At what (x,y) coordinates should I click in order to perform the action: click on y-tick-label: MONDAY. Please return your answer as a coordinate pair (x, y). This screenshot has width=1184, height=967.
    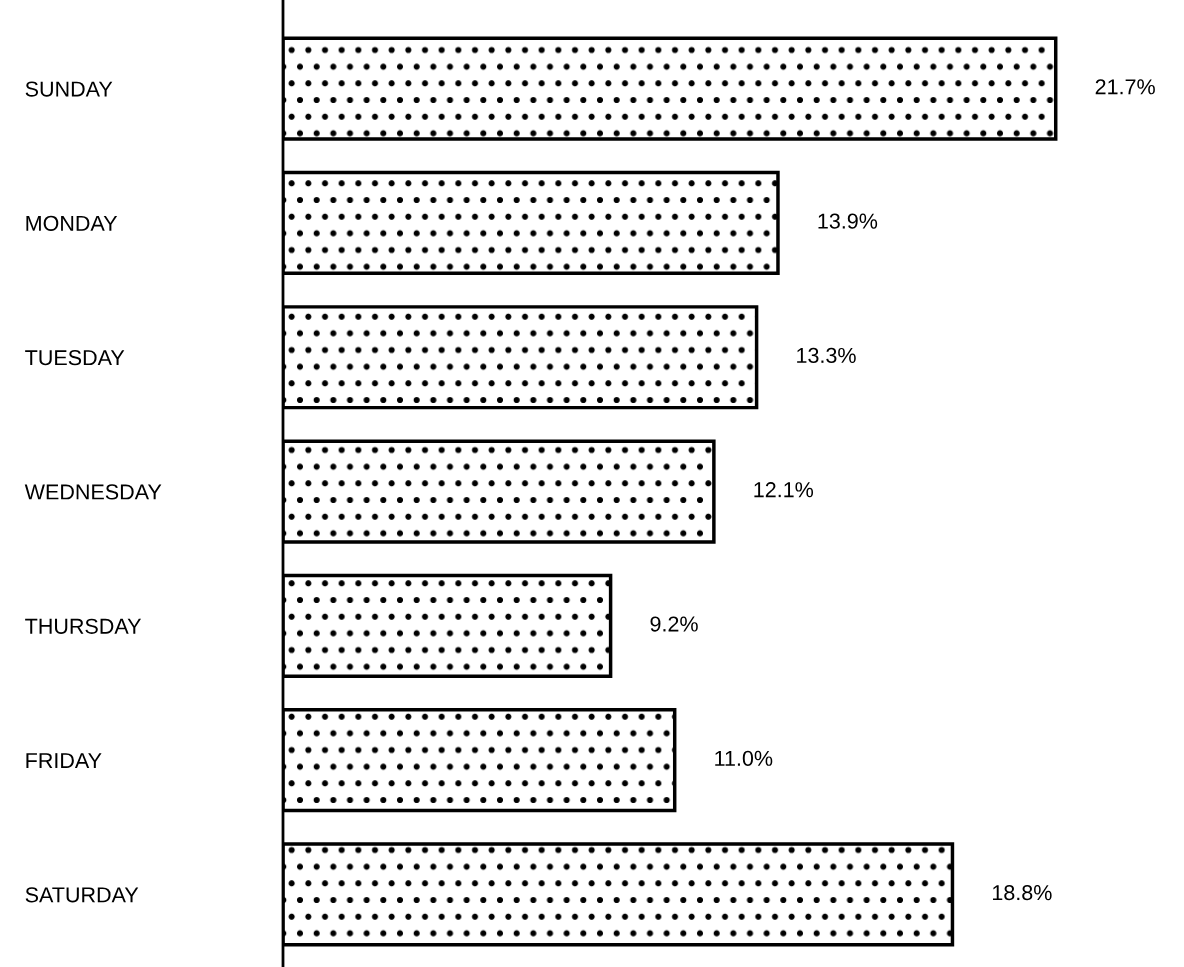
    Looking at the image, I should click on (72, 223).